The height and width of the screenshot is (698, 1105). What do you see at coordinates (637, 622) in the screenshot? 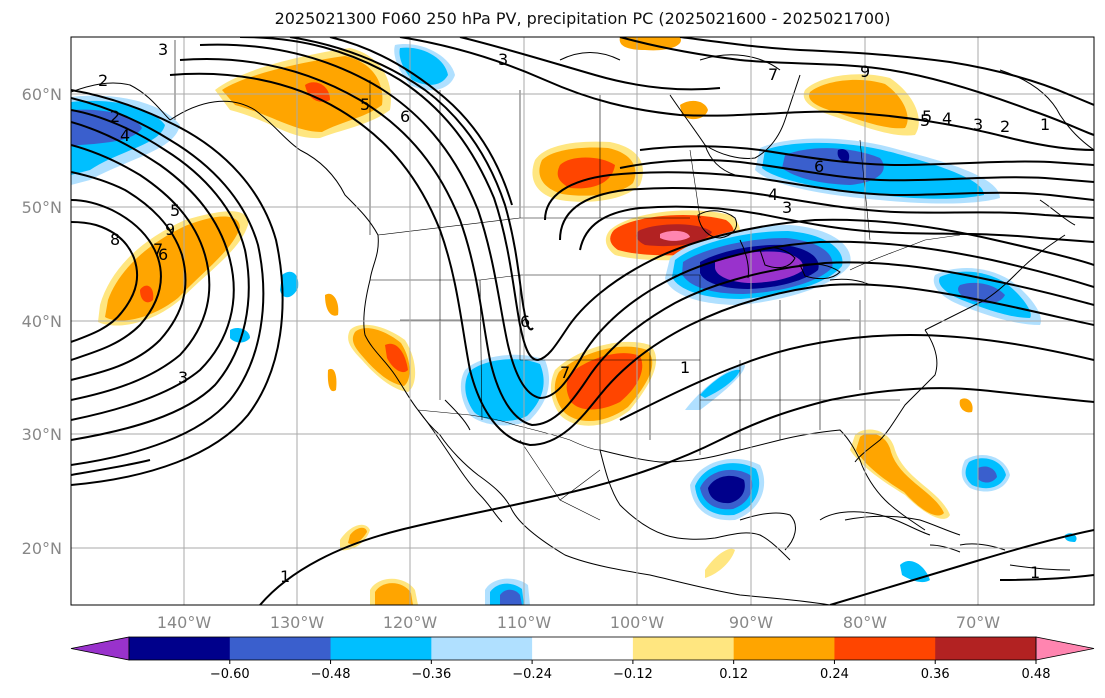
I see `lon-label-100w: 100°W` at bounding box center [637, 622].